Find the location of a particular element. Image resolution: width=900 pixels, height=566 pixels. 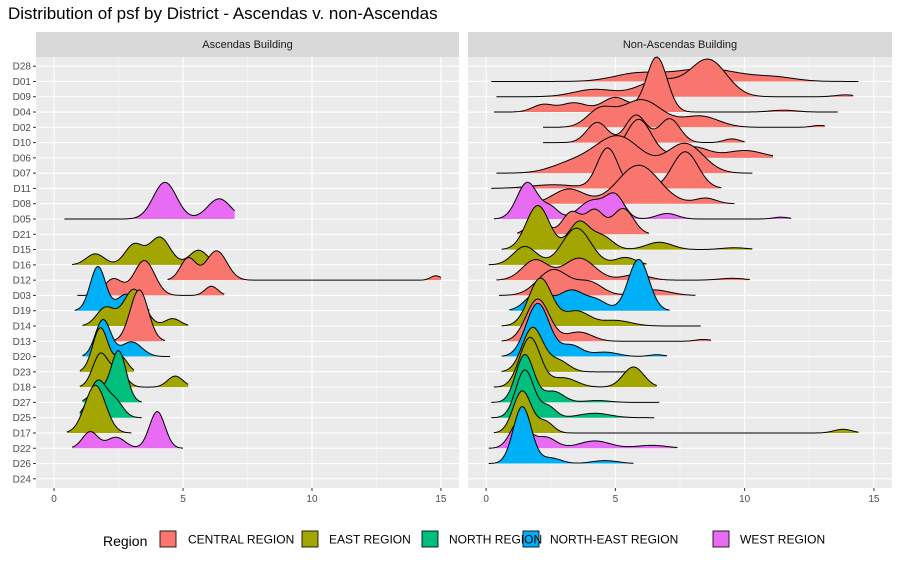

ridge-d08-outline is located at coordinates (626, 184).